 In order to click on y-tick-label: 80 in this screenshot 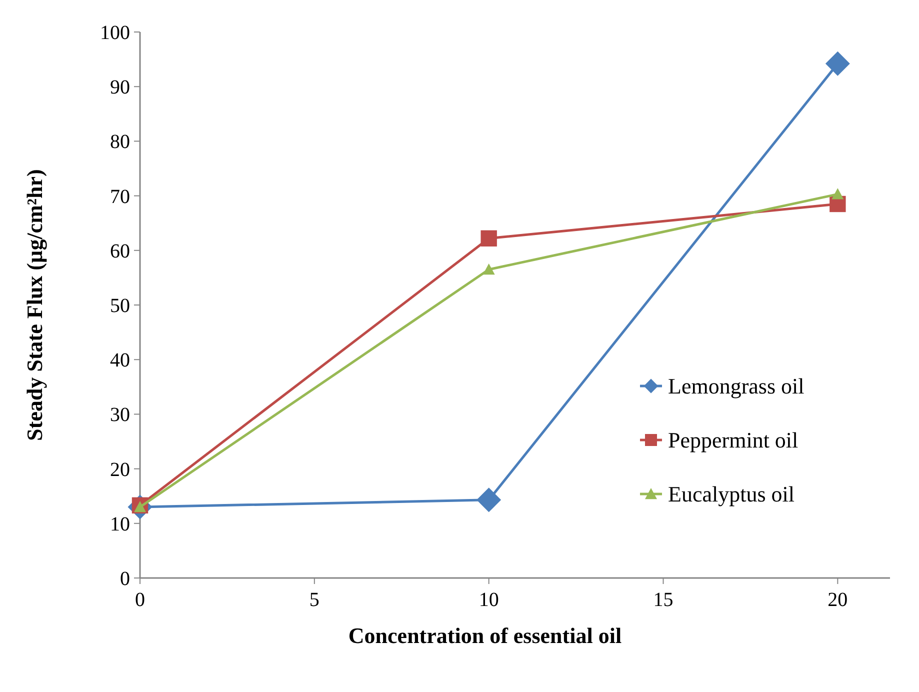, I will do `click(120, 142)`.